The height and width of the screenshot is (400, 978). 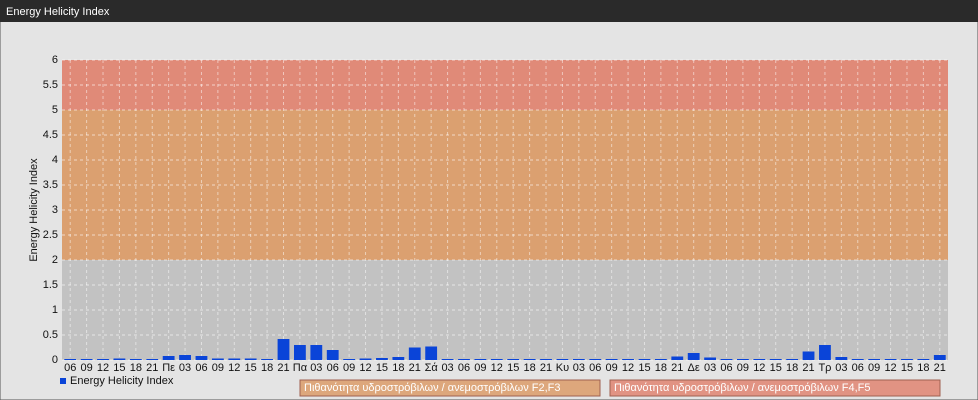 What do you see at coordinates (489, 11) in the screenshot?
I see `title-bar` at bounding box center [489, 11].